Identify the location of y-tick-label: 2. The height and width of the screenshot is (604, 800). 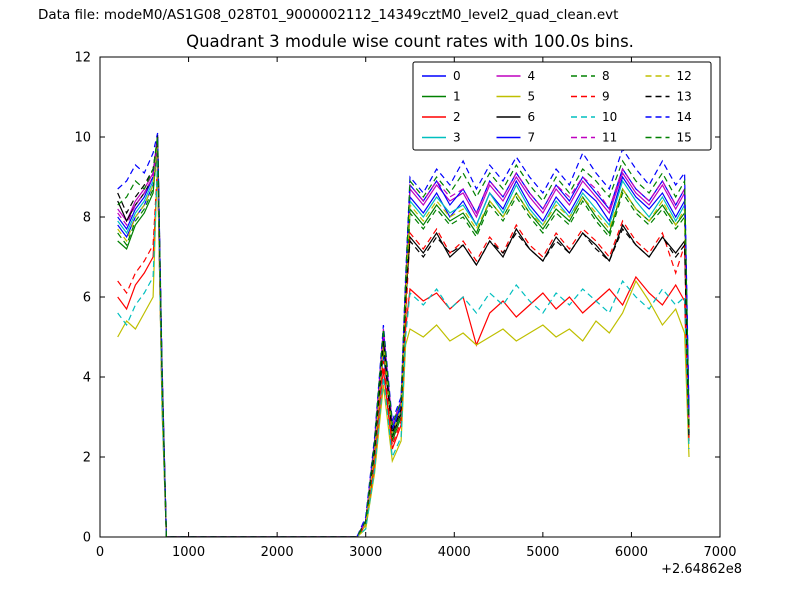
(87, 458).